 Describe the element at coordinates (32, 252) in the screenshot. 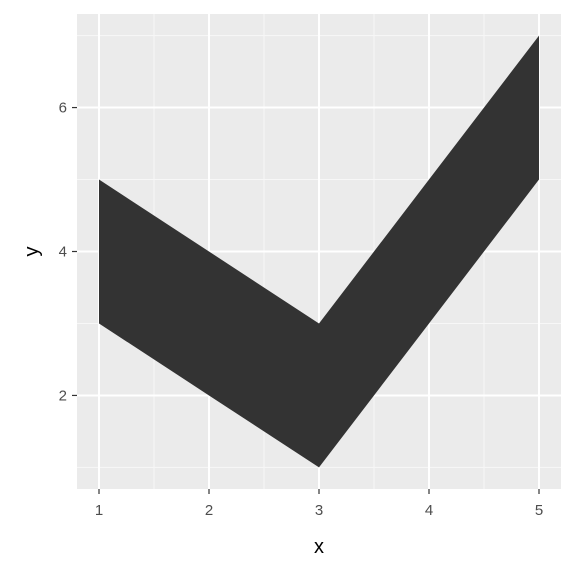

I see `y-axis-title: y` at that location.